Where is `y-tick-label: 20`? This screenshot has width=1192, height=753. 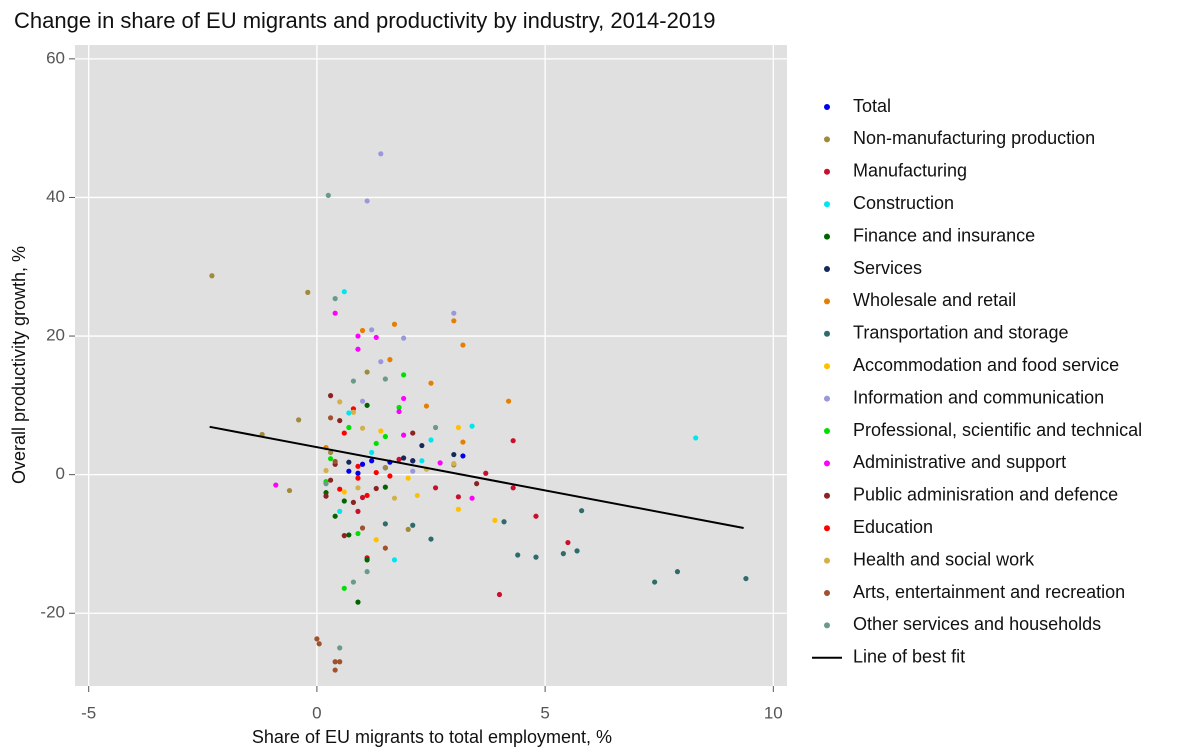
y-tick-label: 20 is located at coordinates (55, 335).